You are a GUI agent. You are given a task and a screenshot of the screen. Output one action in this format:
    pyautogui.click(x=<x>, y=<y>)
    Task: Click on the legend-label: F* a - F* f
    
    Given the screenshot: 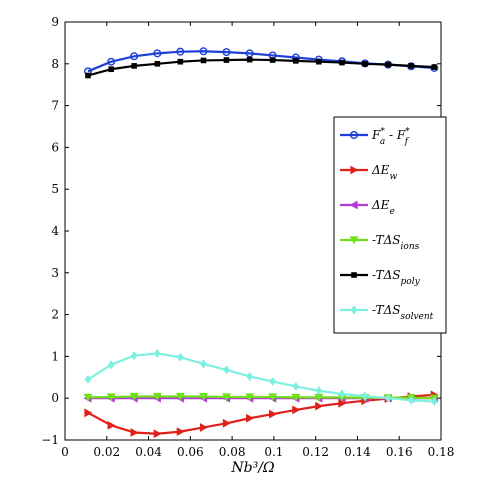 What is the action you would take?
    pyautogui.click(x=390, y=137)
    